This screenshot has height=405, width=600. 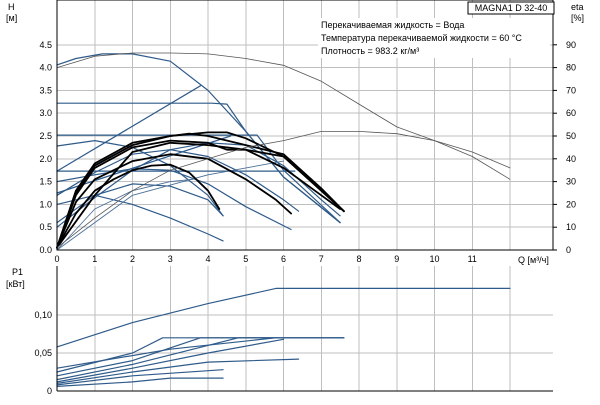 What do you see at coordinates (170, 259) in the screenshot?
I see `q-tick-label: 3` at bounding box center [170, 259].